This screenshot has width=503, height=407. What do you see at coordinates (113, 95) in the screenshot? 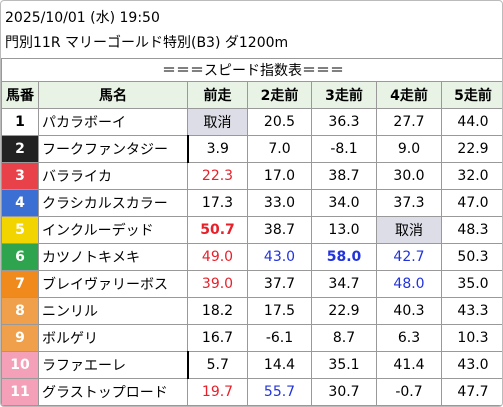
I see `column-header: 馬名` at bounding box center [113, 95].